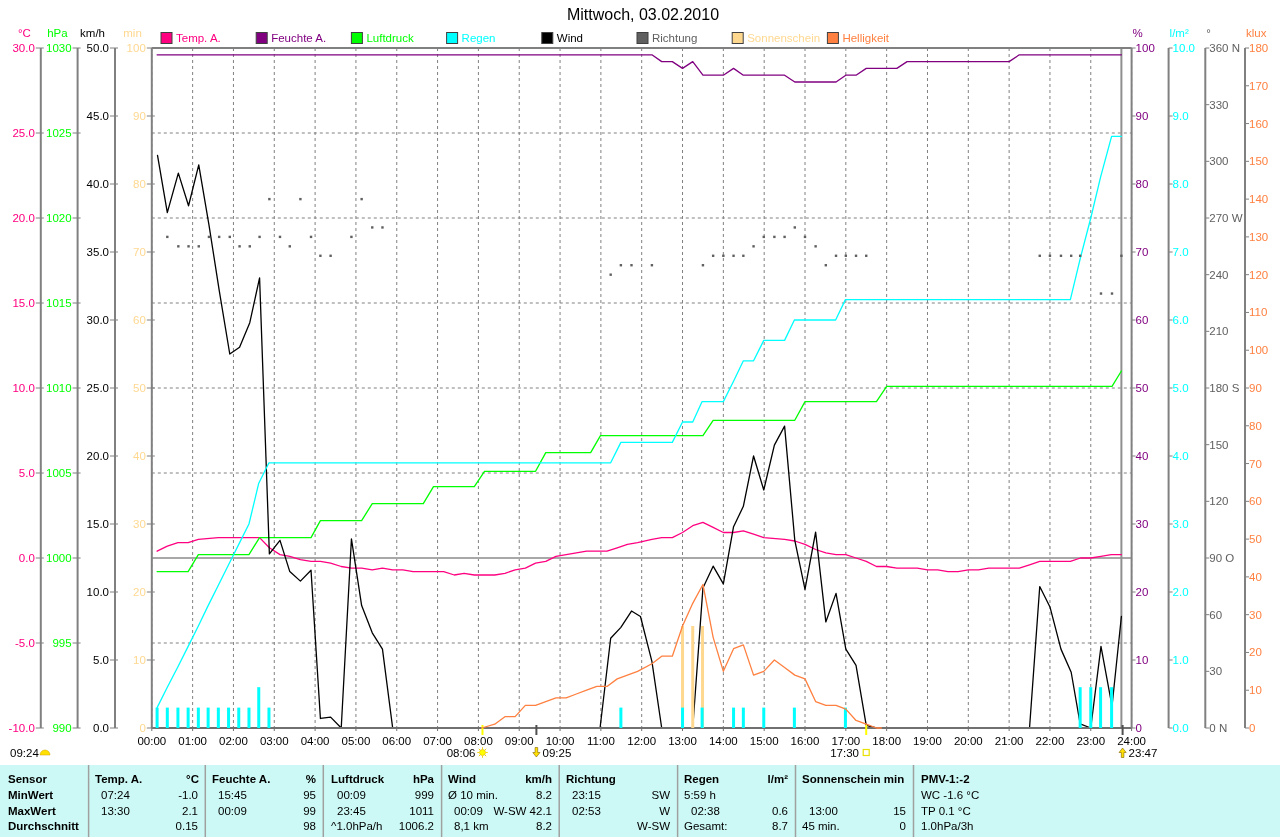 This screenshot has width=1280, height=837. I want to click on y2-tick-label: 60, so click(1142, 320).